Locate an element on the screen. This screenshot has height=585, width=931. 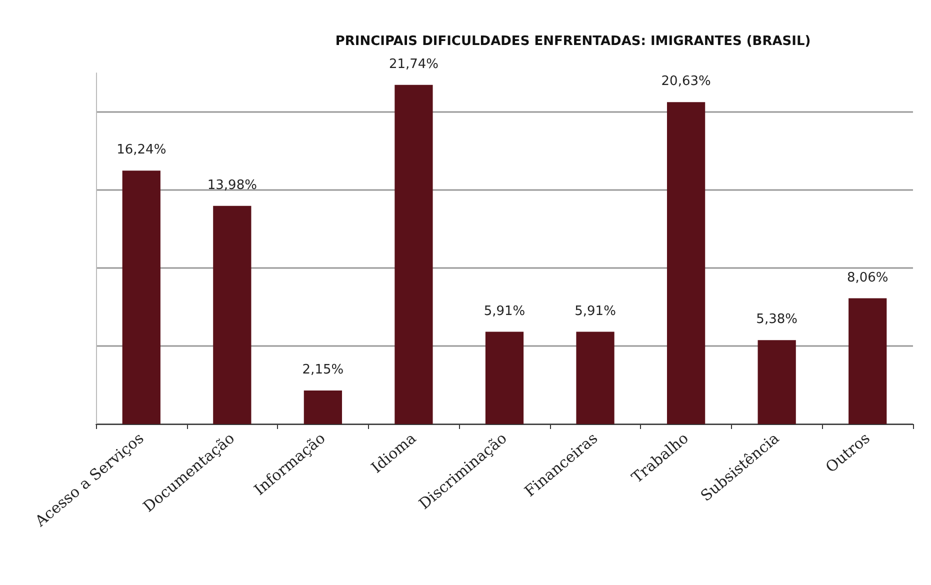
data-label: 13,98% is located at coordinates (232, 185).